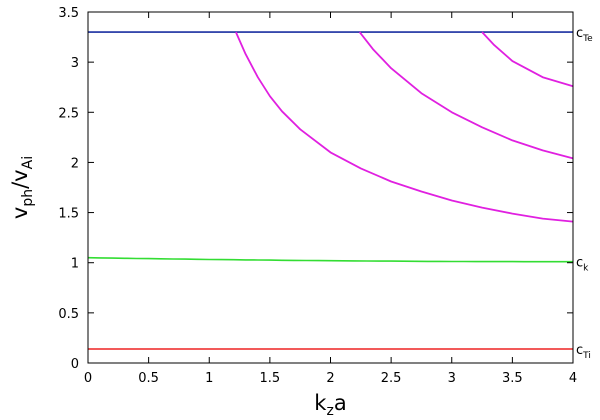  I want to click on reference-label-sub: Ti, so click(586, 356).